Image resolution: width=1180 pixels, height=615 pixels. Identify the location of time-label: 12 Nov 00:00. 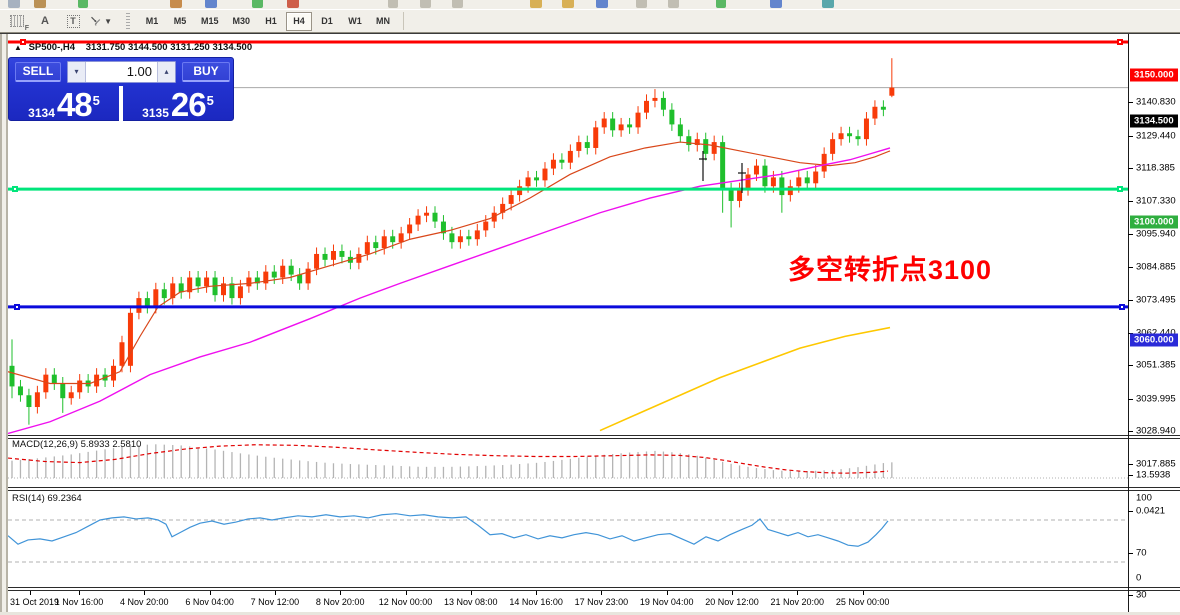
(405, 602).